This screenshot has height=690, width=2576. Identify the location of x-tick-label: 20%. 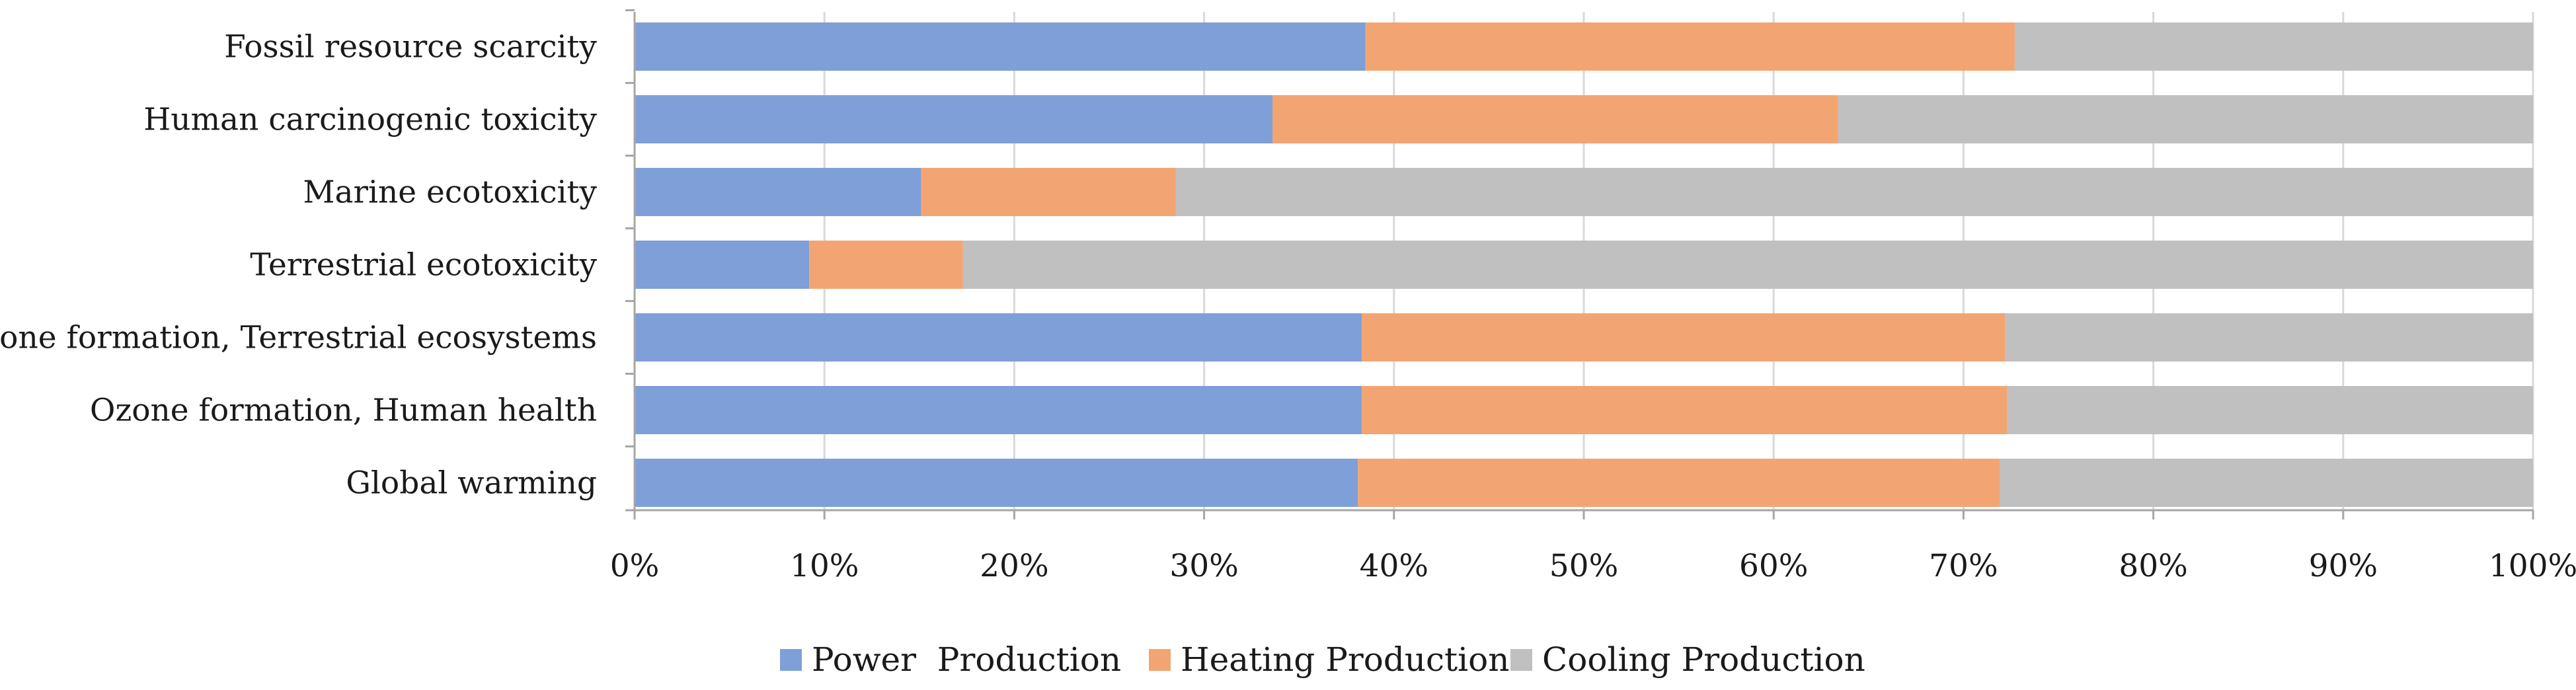
(1014, 566).